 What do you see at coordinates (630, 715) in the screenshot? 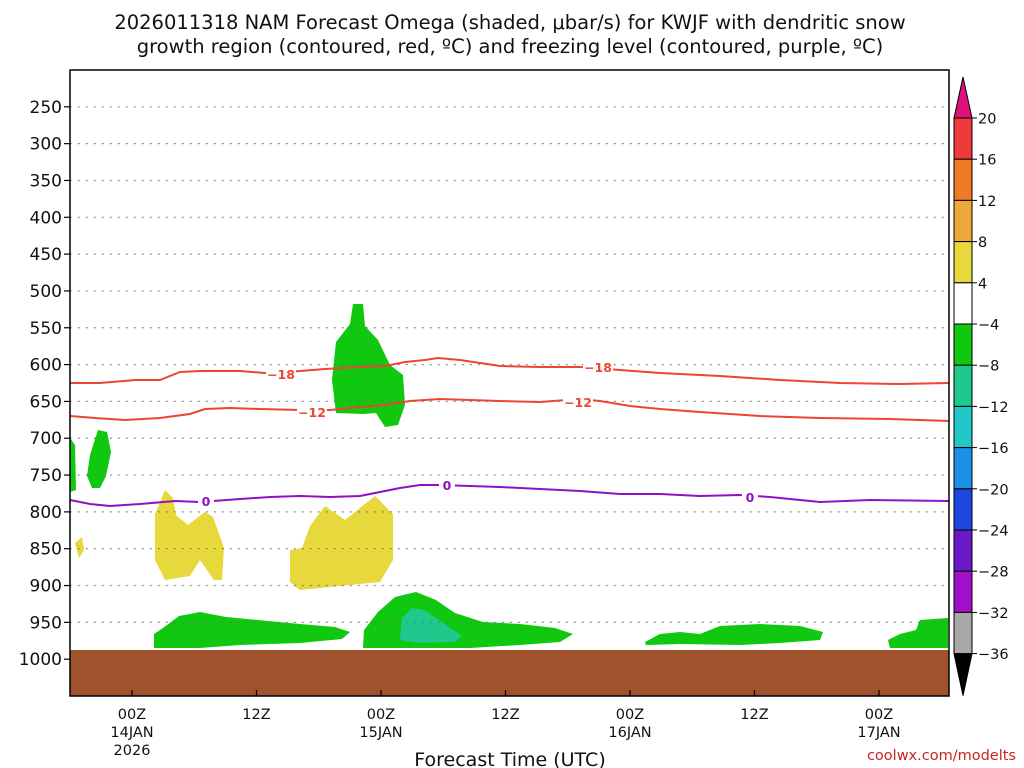
I see `x-tick-label-4: 00Z` at bounding box center [630, 715].